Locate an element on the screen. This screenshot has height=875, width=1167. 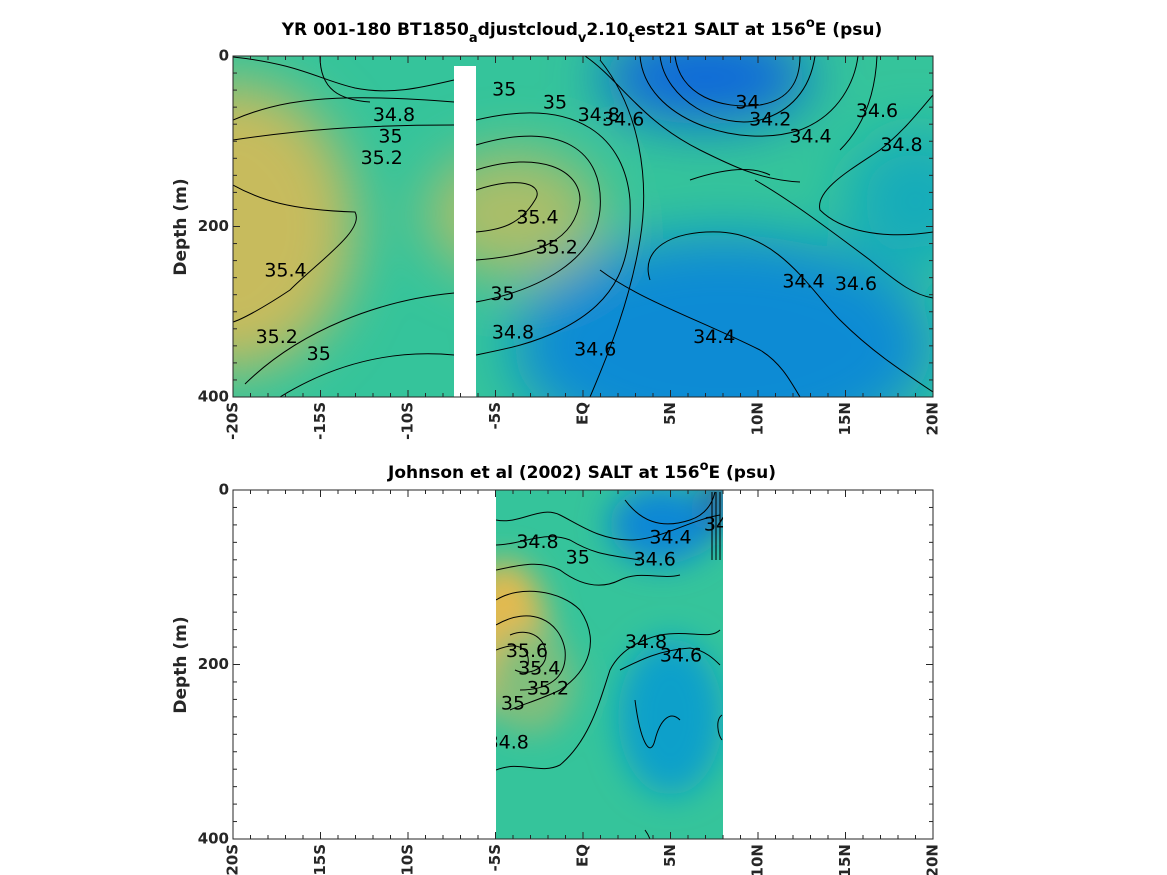
top-x-tick-label: -20S is located at coordinates (233, 421).